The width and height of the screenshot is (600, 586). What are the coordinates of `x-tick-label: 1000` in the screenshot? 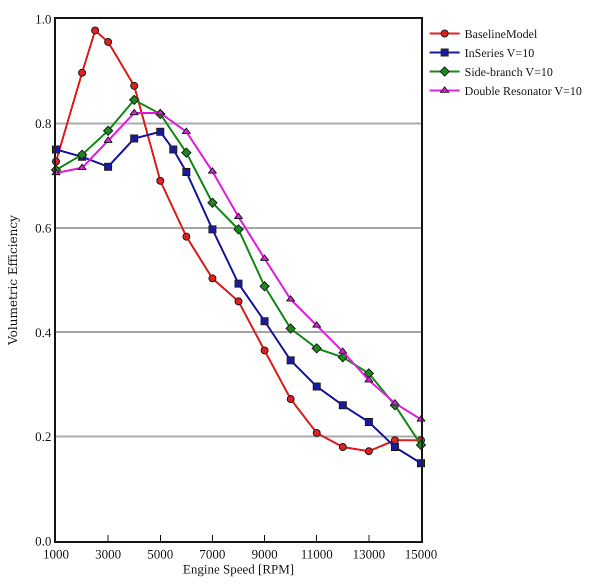 It's located at (56, 554).